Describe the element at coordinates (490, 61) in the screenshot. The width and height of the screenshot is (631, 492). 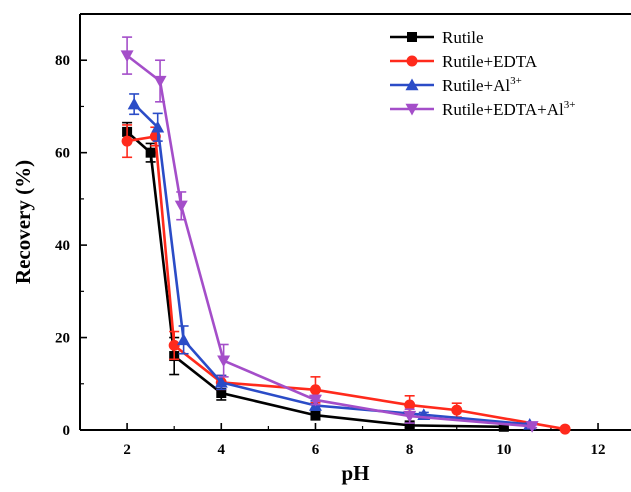
I see `legend-label: Rutile+EDTA` at that location.